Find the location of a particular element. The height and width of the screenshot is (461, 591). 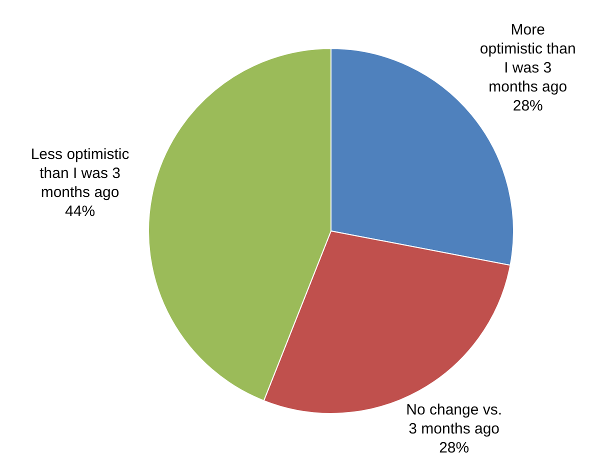

slice-label: No change vs. 3 months ago is located at coordinates (454, 420).